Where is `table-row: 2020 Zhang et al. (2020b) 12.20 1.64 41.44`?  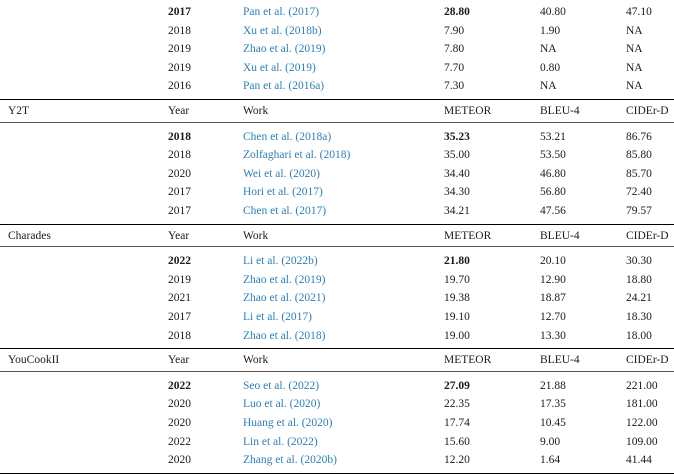 table-row: 2020 Zhang et al. (2020b) 12.20 1.64 41.44 is located at coordinates (337, 460).